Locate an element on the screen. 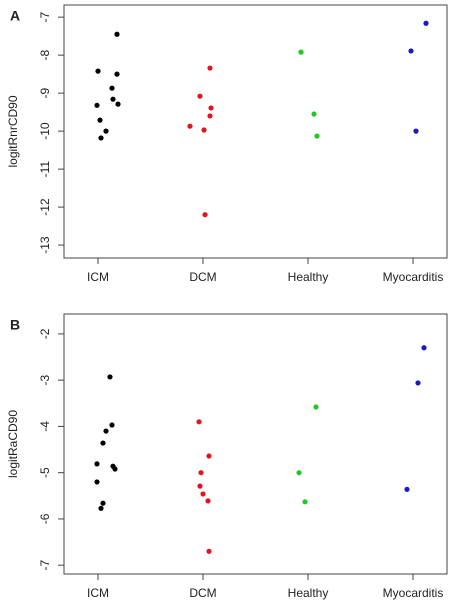  panel-label: B is located at coordinates (15, 325).